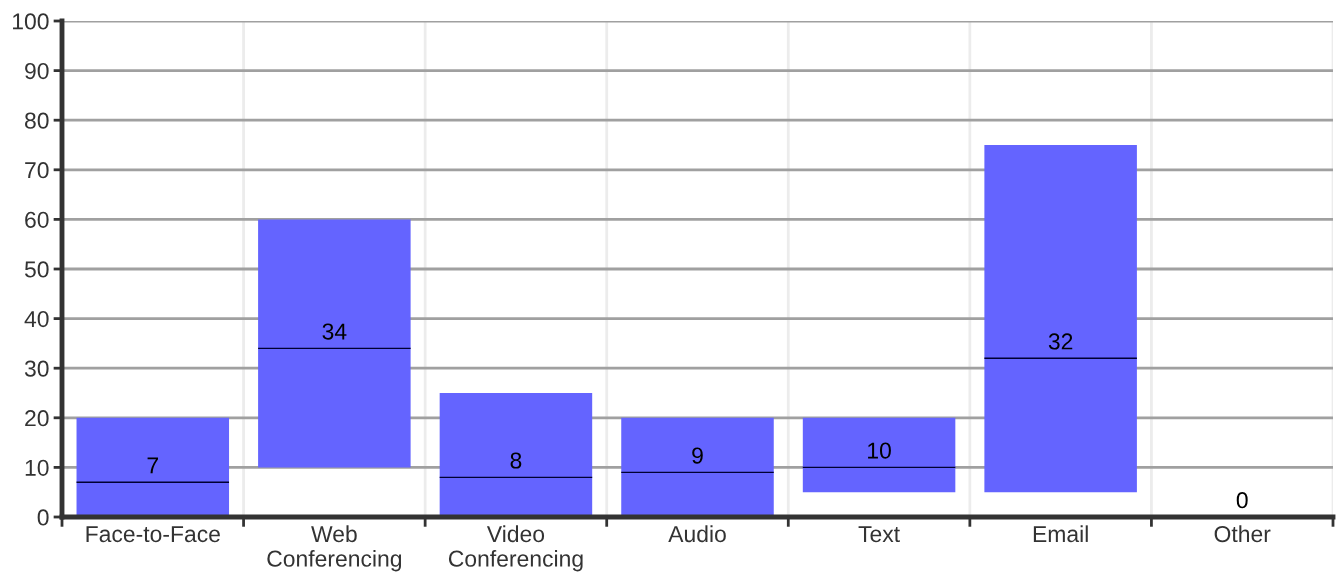 This screenshot has width=1343, height=576. I want to click on x-tick-label: Face-to-Face, so click(153, 534).